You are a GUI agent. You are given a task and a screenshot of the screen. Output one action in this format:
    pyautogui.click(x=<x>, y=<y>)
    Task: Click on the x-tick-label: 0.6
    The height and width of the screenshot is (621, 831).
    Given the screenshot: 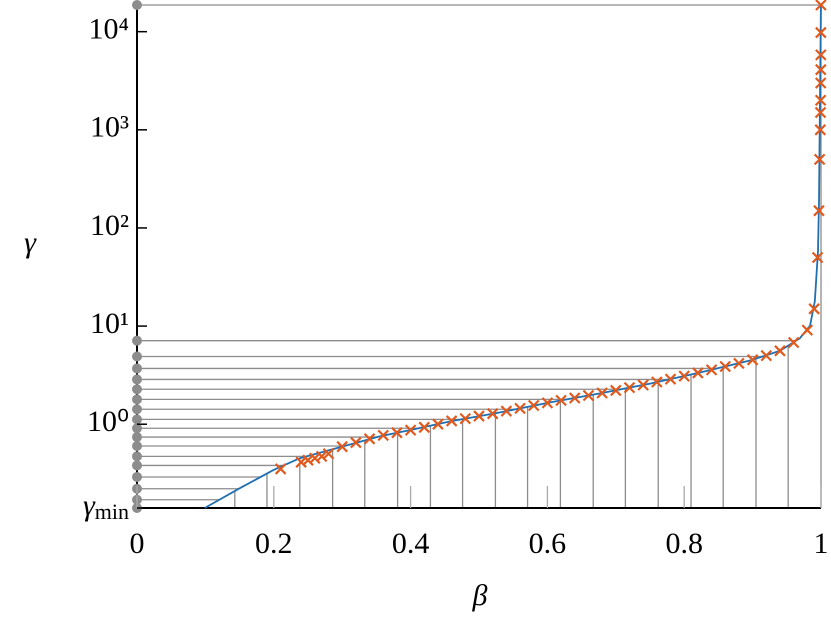 What is the action you would take?
    pyautogui.click(x=548, y=543)
    